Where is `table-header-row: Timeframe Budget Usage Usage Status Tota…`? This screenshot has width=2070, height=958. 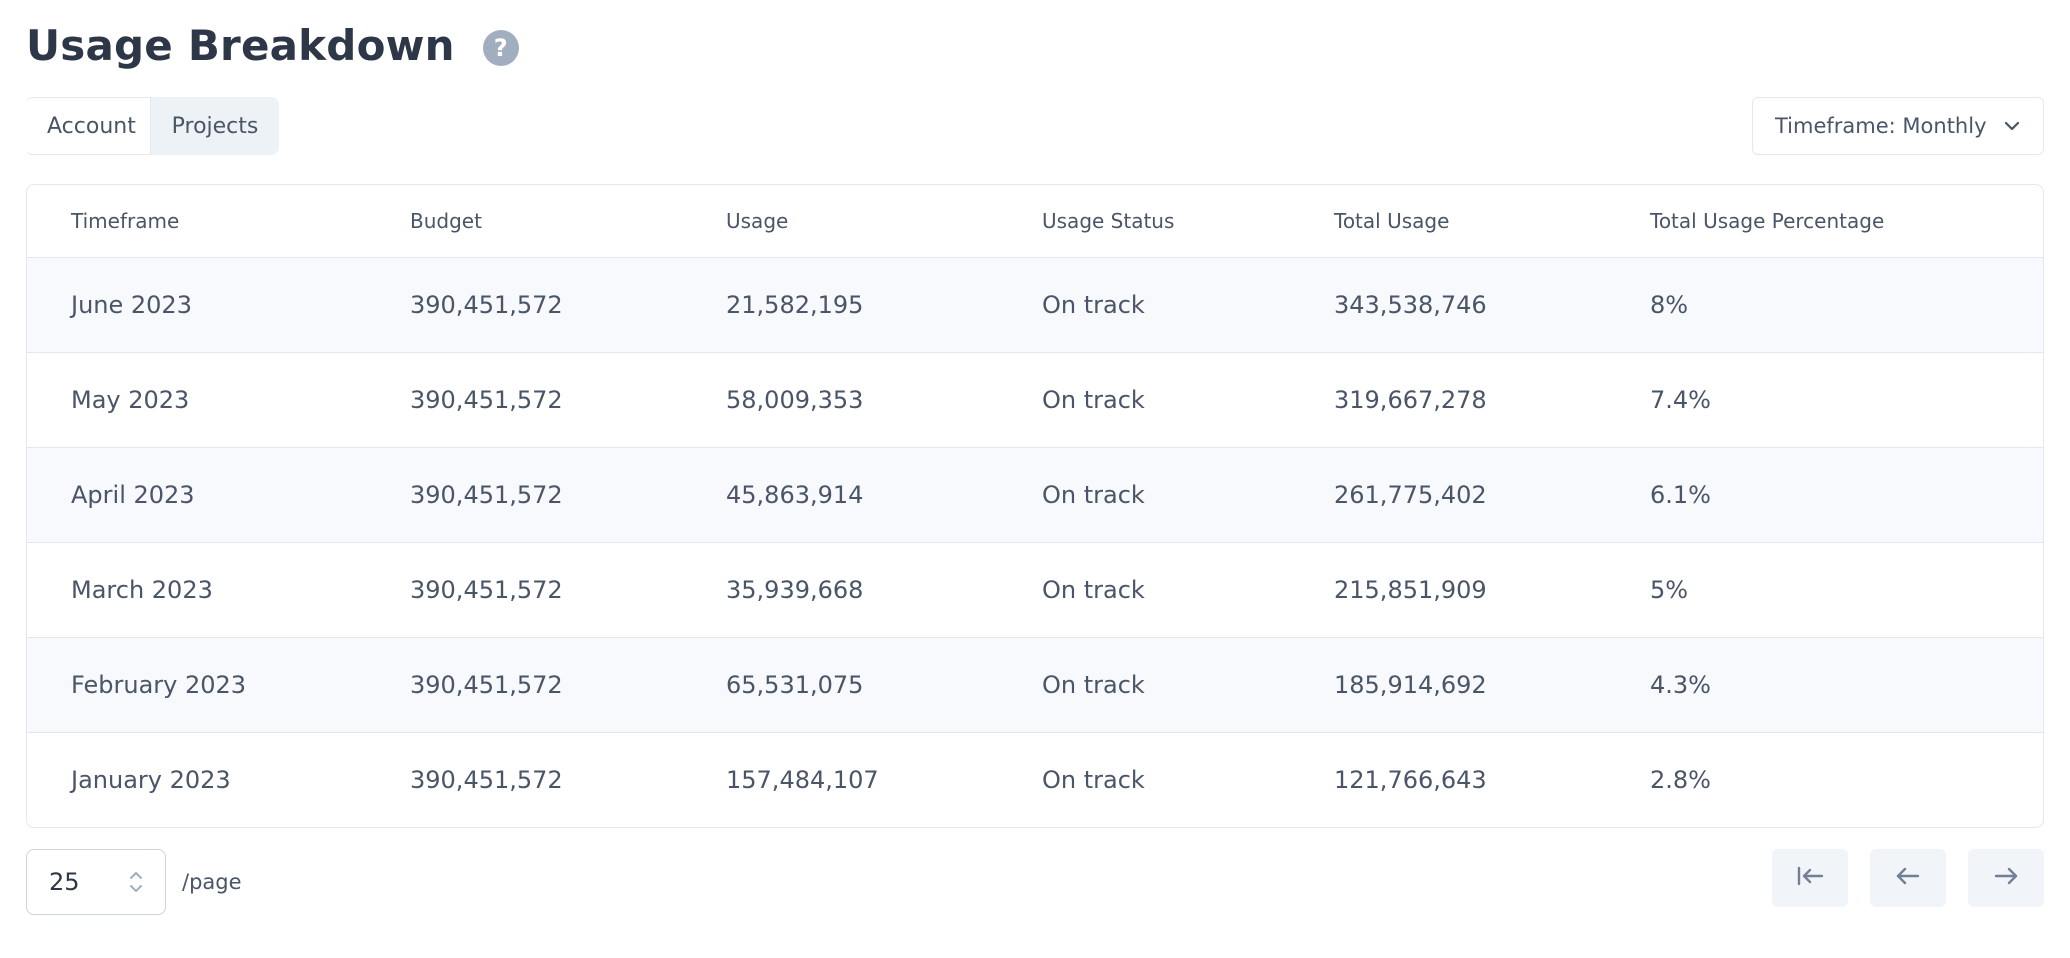
table-header-row: Timeframe Budget Usage Usage Status Tota… is located at coordinates (1035, 221).